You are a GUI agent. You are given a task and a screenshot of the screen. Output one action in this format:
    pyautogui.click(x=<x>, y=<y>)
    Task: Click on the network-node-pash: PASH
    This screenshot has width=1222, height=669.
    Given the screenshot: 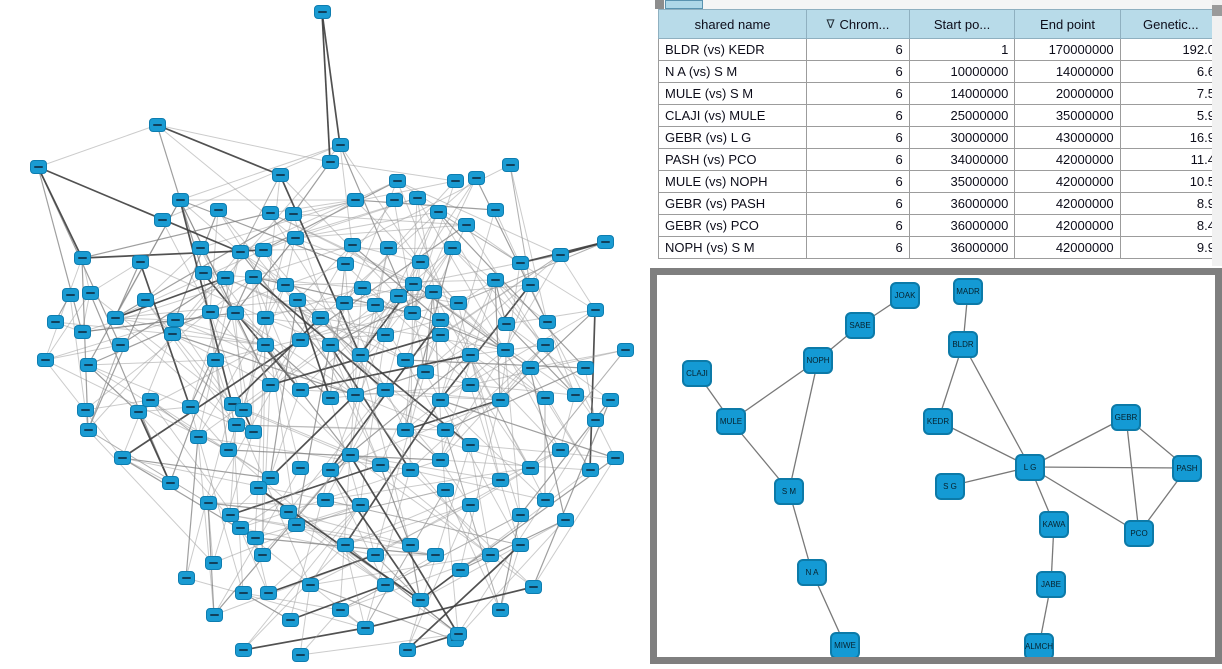 What is the action you would take?
    pyautogui.click(x=1187, y=468)
    